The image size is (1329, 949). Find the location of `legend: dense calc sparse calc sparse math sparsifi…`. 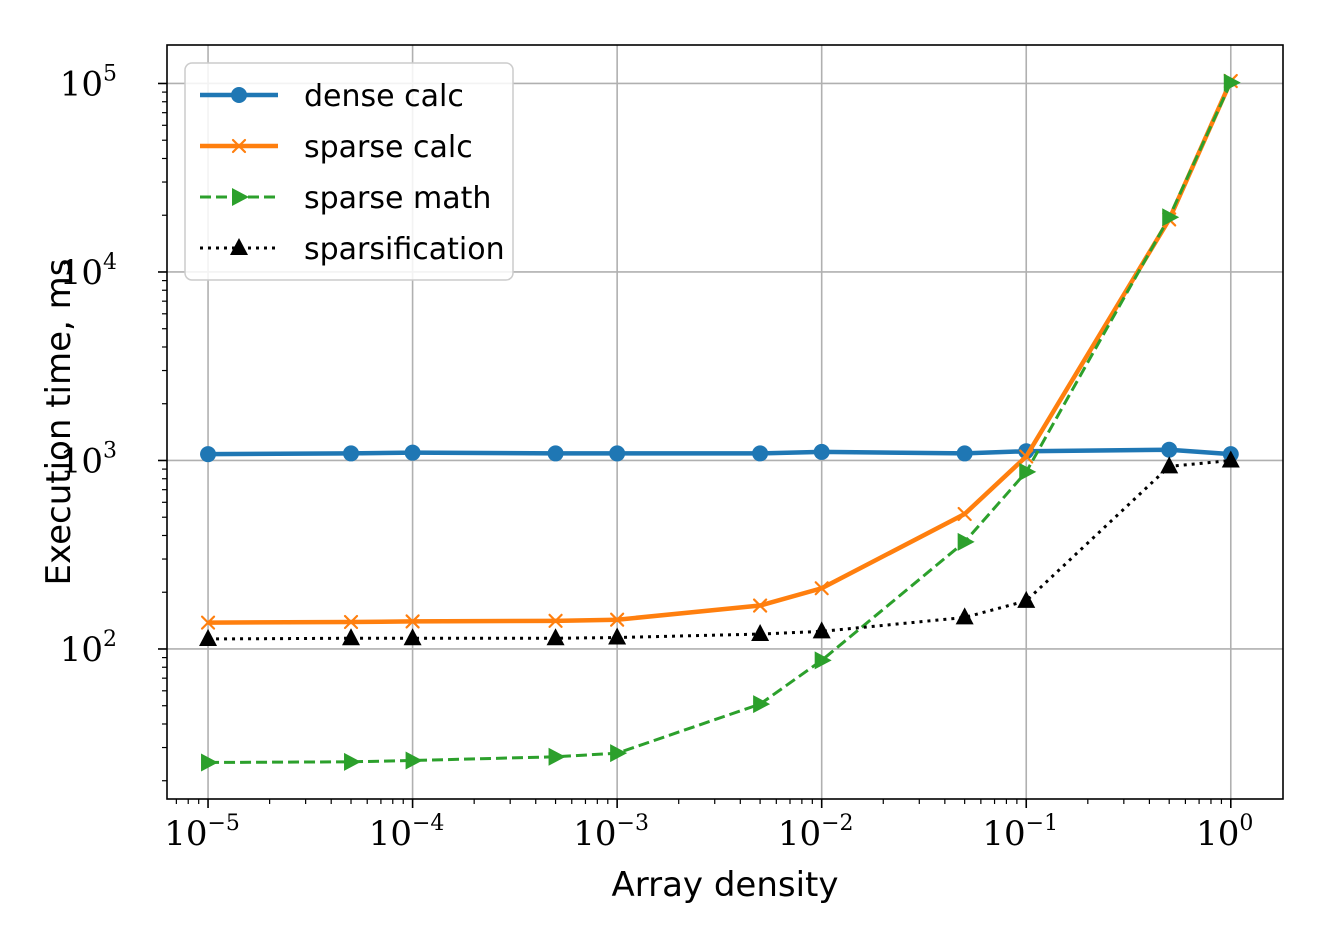

legend: dense calc sparse calc sparse math sparsifi… is located at coordinates (349, 171).